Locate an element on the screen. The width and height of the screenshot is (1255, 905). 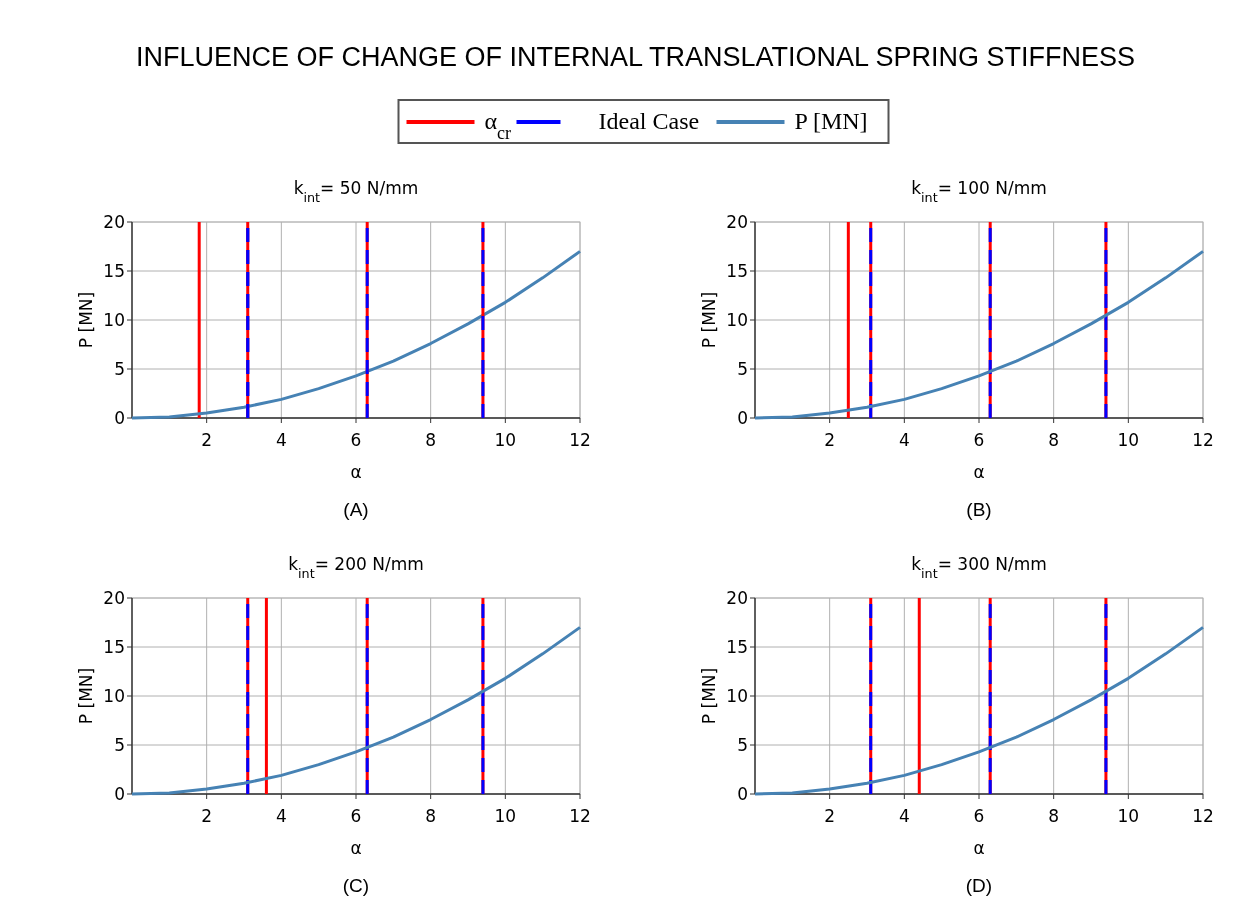
legend-label: P [MN] is located at coordinates (831, 121).